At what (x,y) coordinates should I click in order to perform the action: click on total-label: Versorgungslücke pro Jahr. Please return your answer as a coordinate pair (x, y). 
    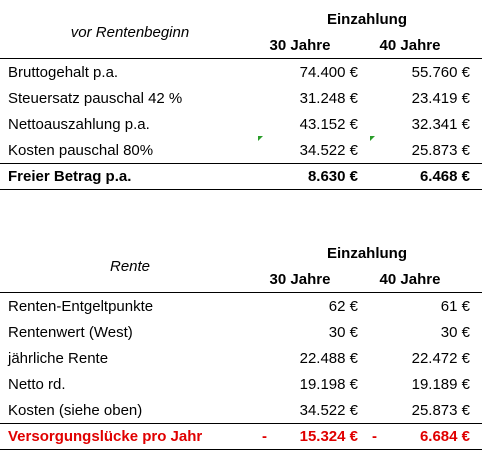
    Looking at the image, I should click on (105, 436).